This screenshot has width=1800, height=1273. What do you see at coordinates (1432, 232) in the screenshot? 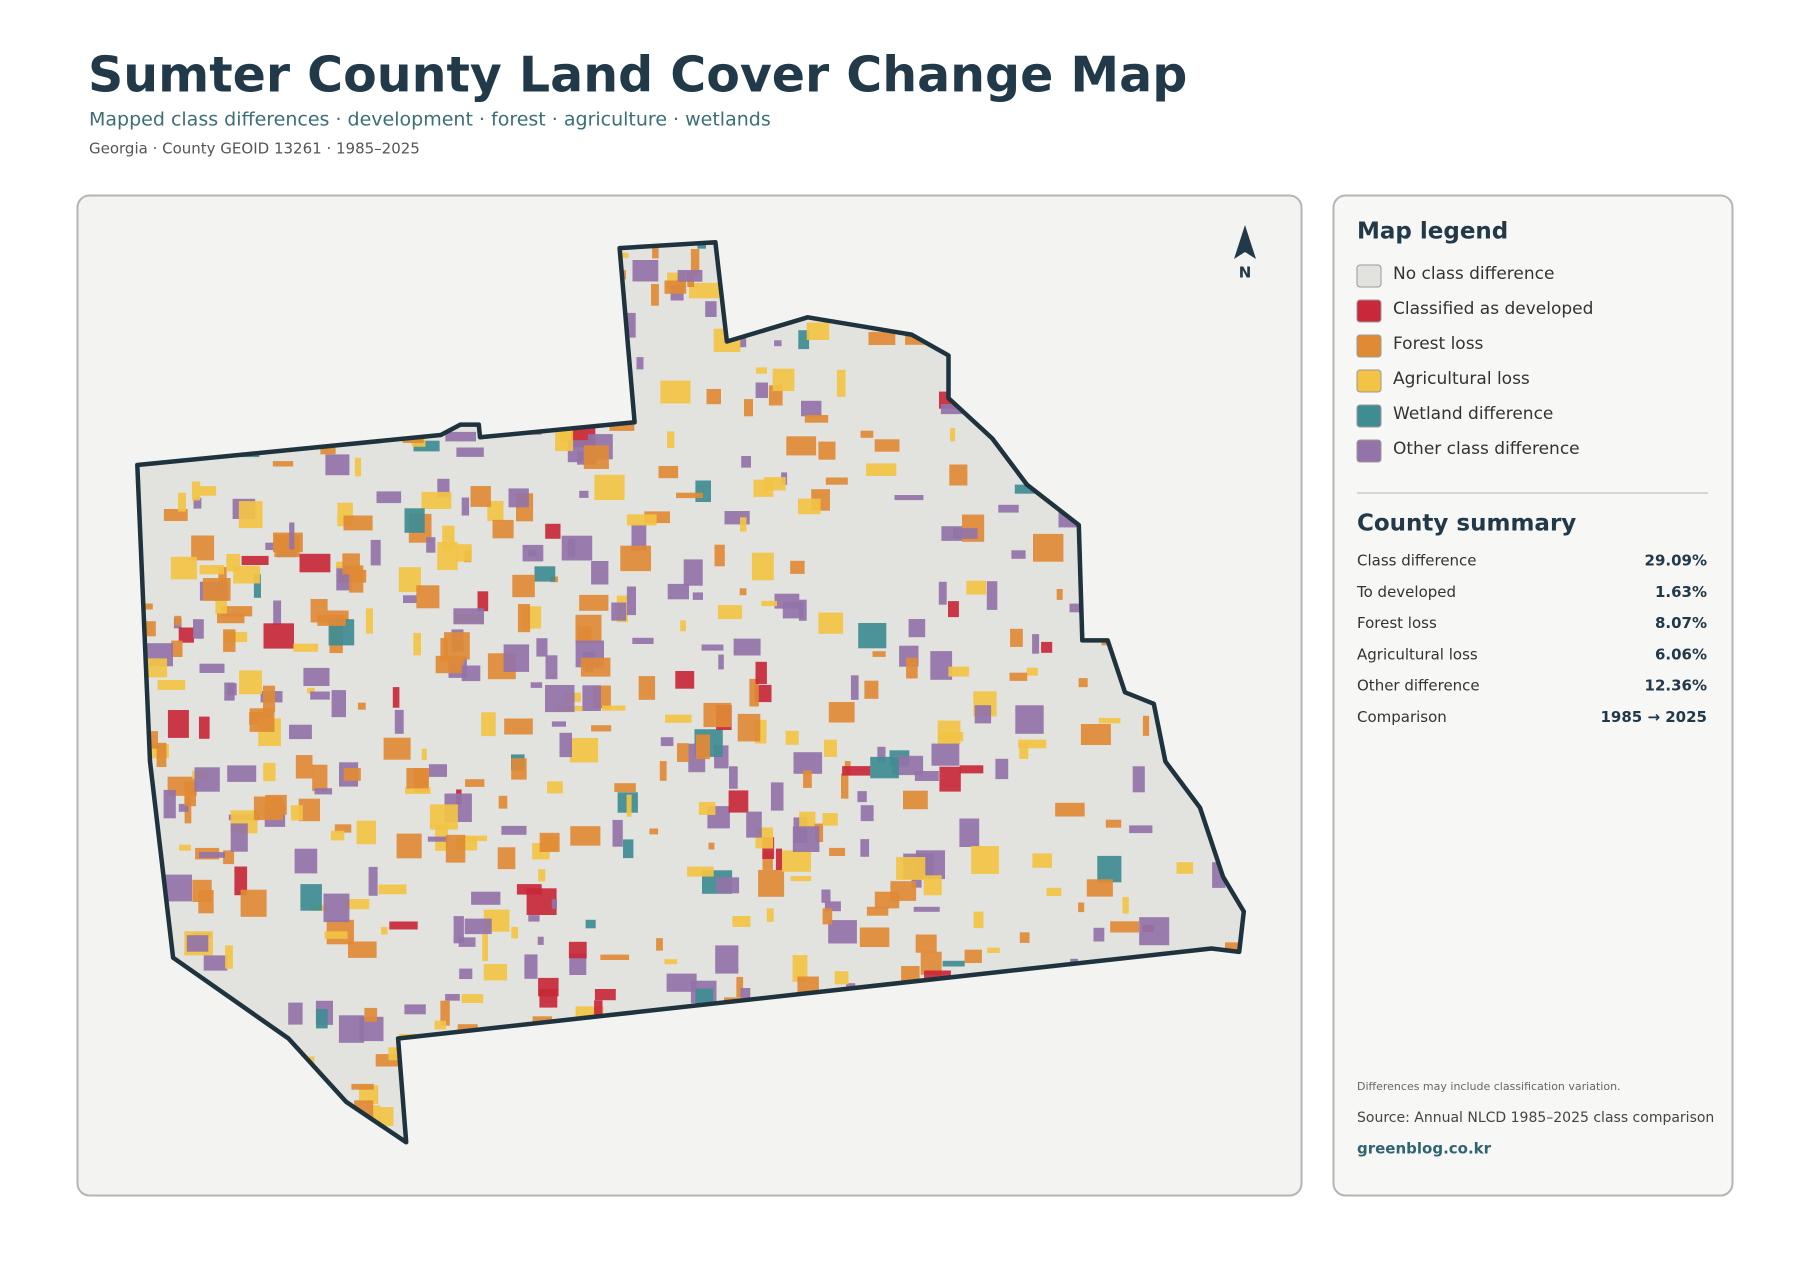
I see `legend-title: Map legend` at bounding box center [1432, 232].